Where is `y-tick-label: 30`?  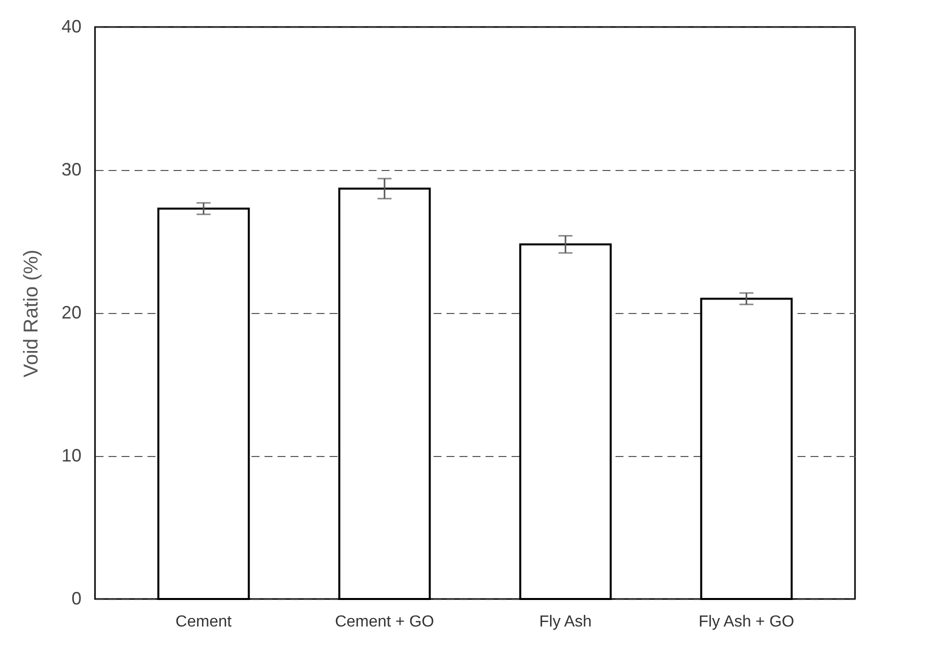
y-tick-label: 30 is located at coordinates (71, 170).